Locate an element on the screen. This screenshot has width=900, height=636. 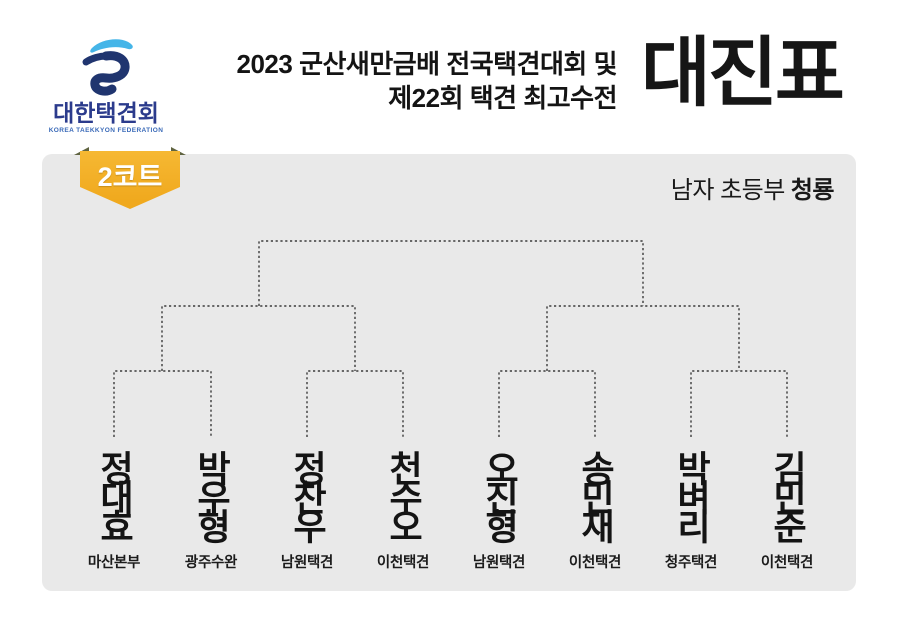
player-name: 정찬우 is located at coordinates (307, 493).